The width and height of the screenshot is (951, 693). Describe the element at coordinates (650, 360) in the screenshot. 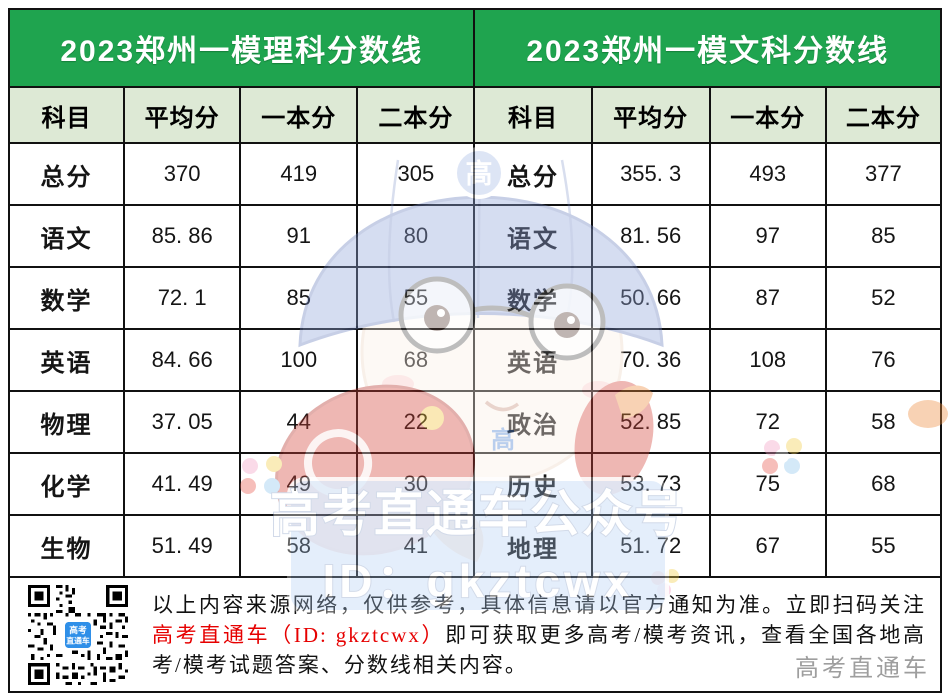

I see `score-cell: 70. 36` at that location.